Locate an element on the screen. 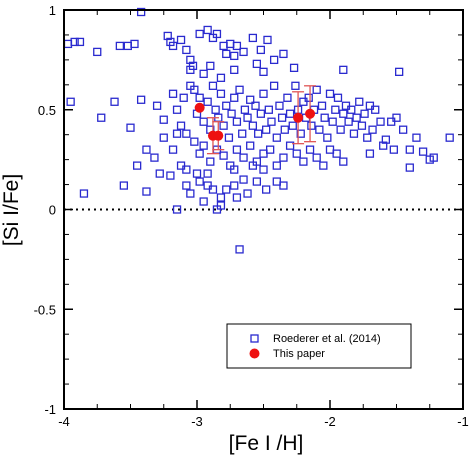 This screenshot has width=474, height=459. x-tick-label: -2 is located at coordinates (330, 421).